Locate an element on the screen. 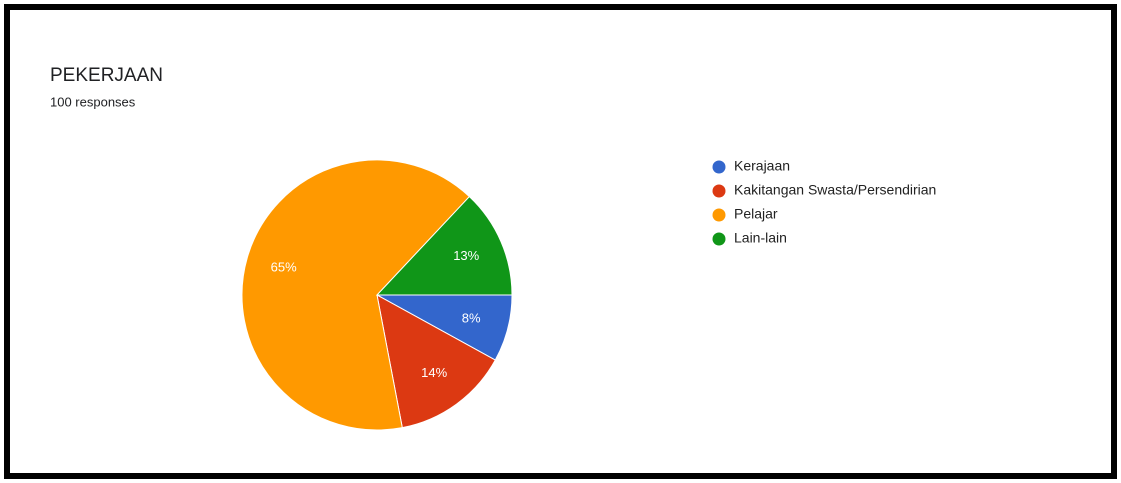 The height and width of the screenshot is (483, 1121). chart-subtitle: 100 responses is located at coordinates (93, 101).